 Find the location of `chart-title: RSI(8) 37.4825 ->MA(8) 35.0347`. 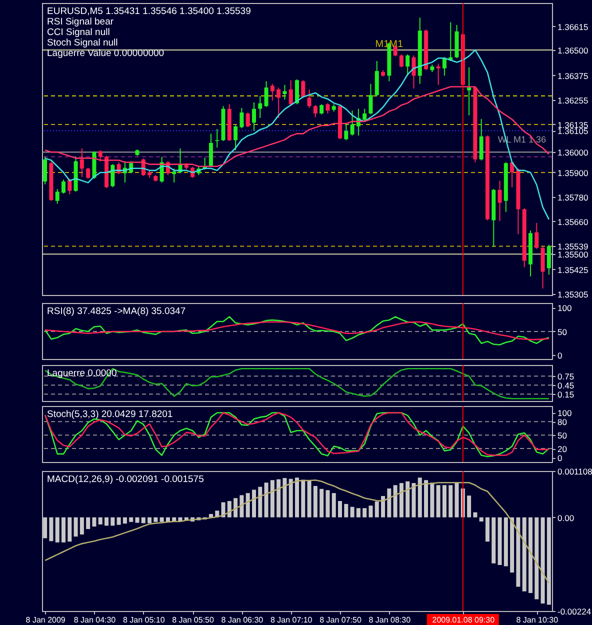

chart-title: RSI(8) 37.4825 ->MA(8) 35.0347 is located at coordinates (116, 311).